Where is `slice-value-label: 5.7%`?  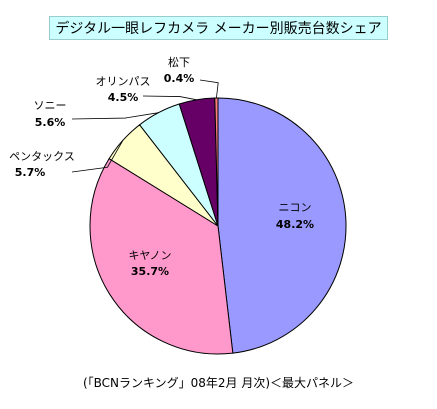
slice-value-label: 5.7% is located at coordinates (30, 172).